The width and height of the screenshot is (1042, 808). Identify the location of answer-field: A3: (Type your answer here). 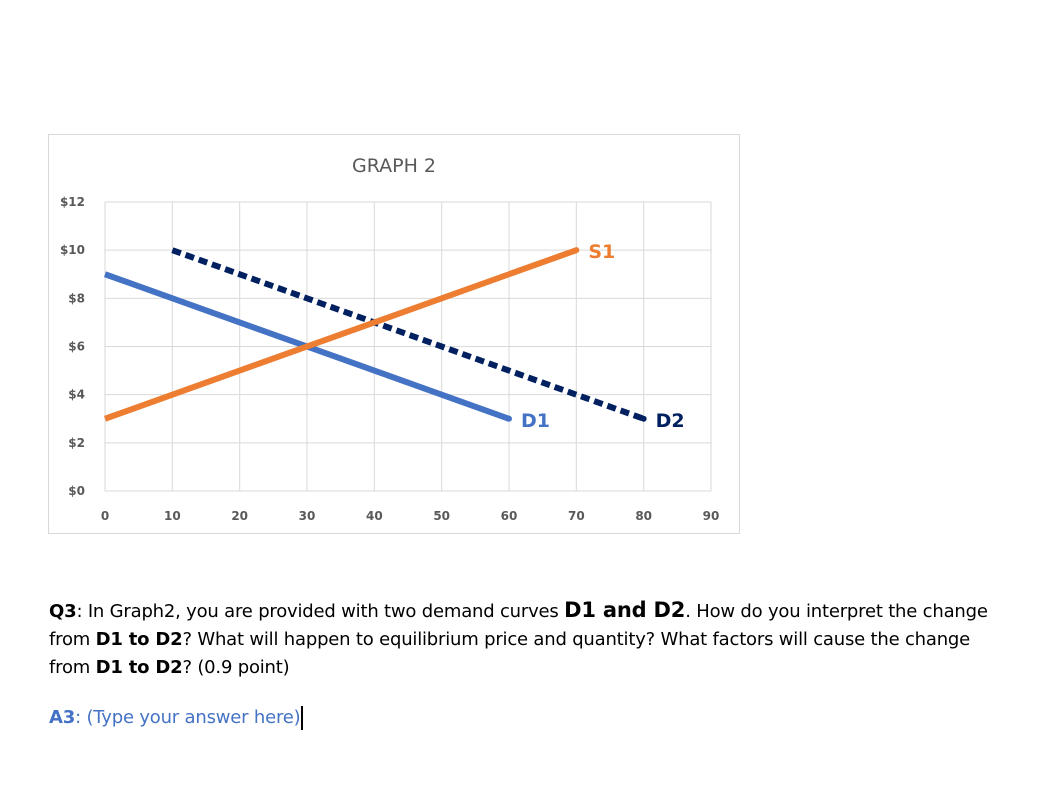
(176, 718).